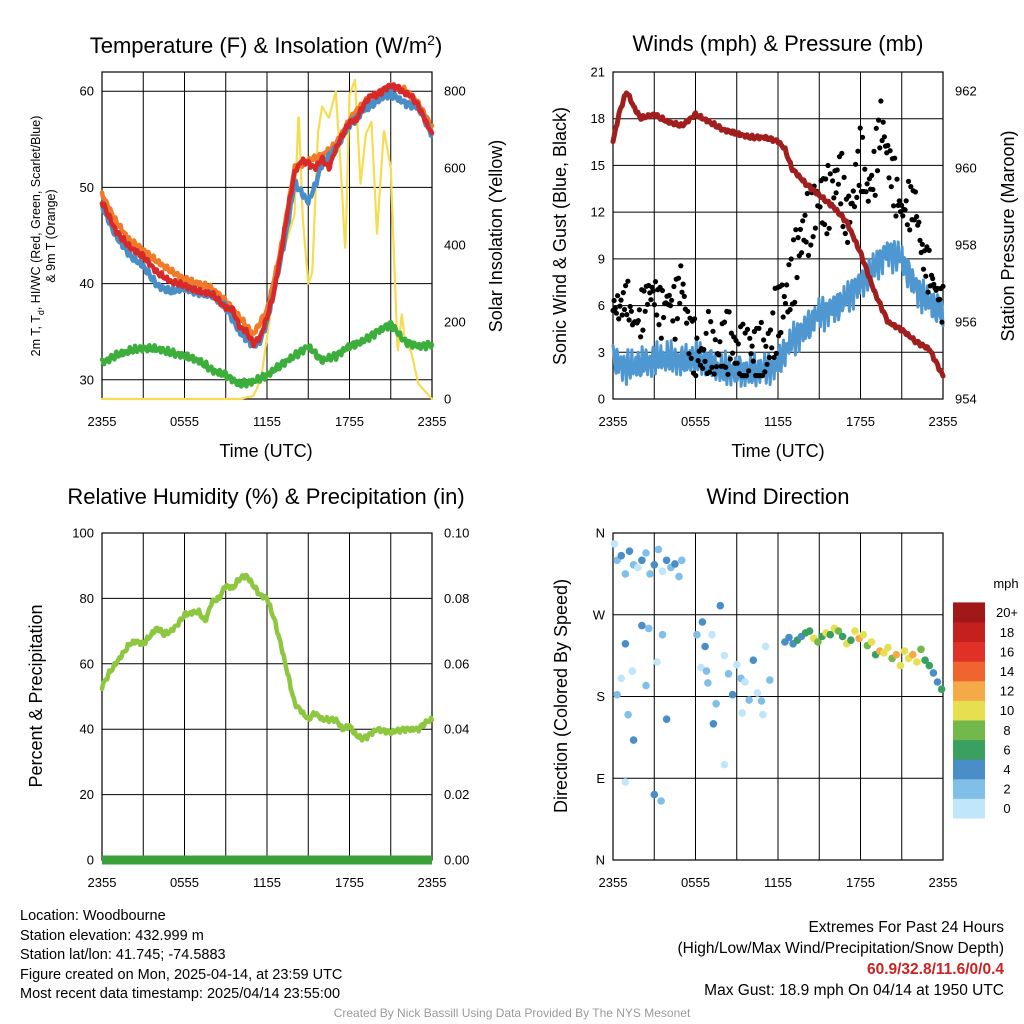 The width and height of the screenshot is (1024, 1024). I want to click on dewpoint-line, so click(267, 354).